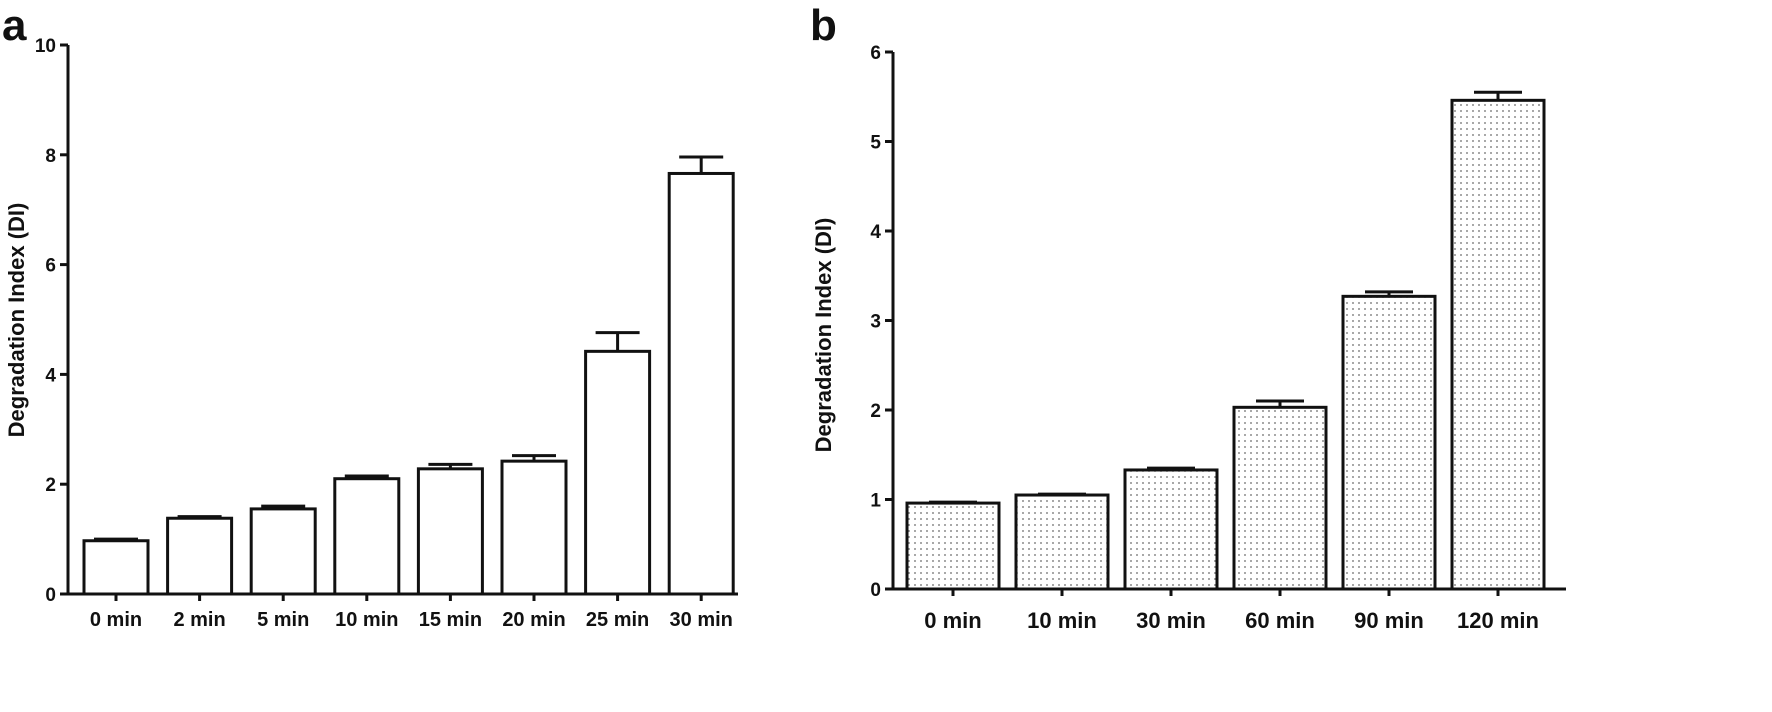 The width and height of the screenshot is (1772, 712). I want to click on panel-a-y-ticks: 0 2 4 6 8 10, so click(51, 321).